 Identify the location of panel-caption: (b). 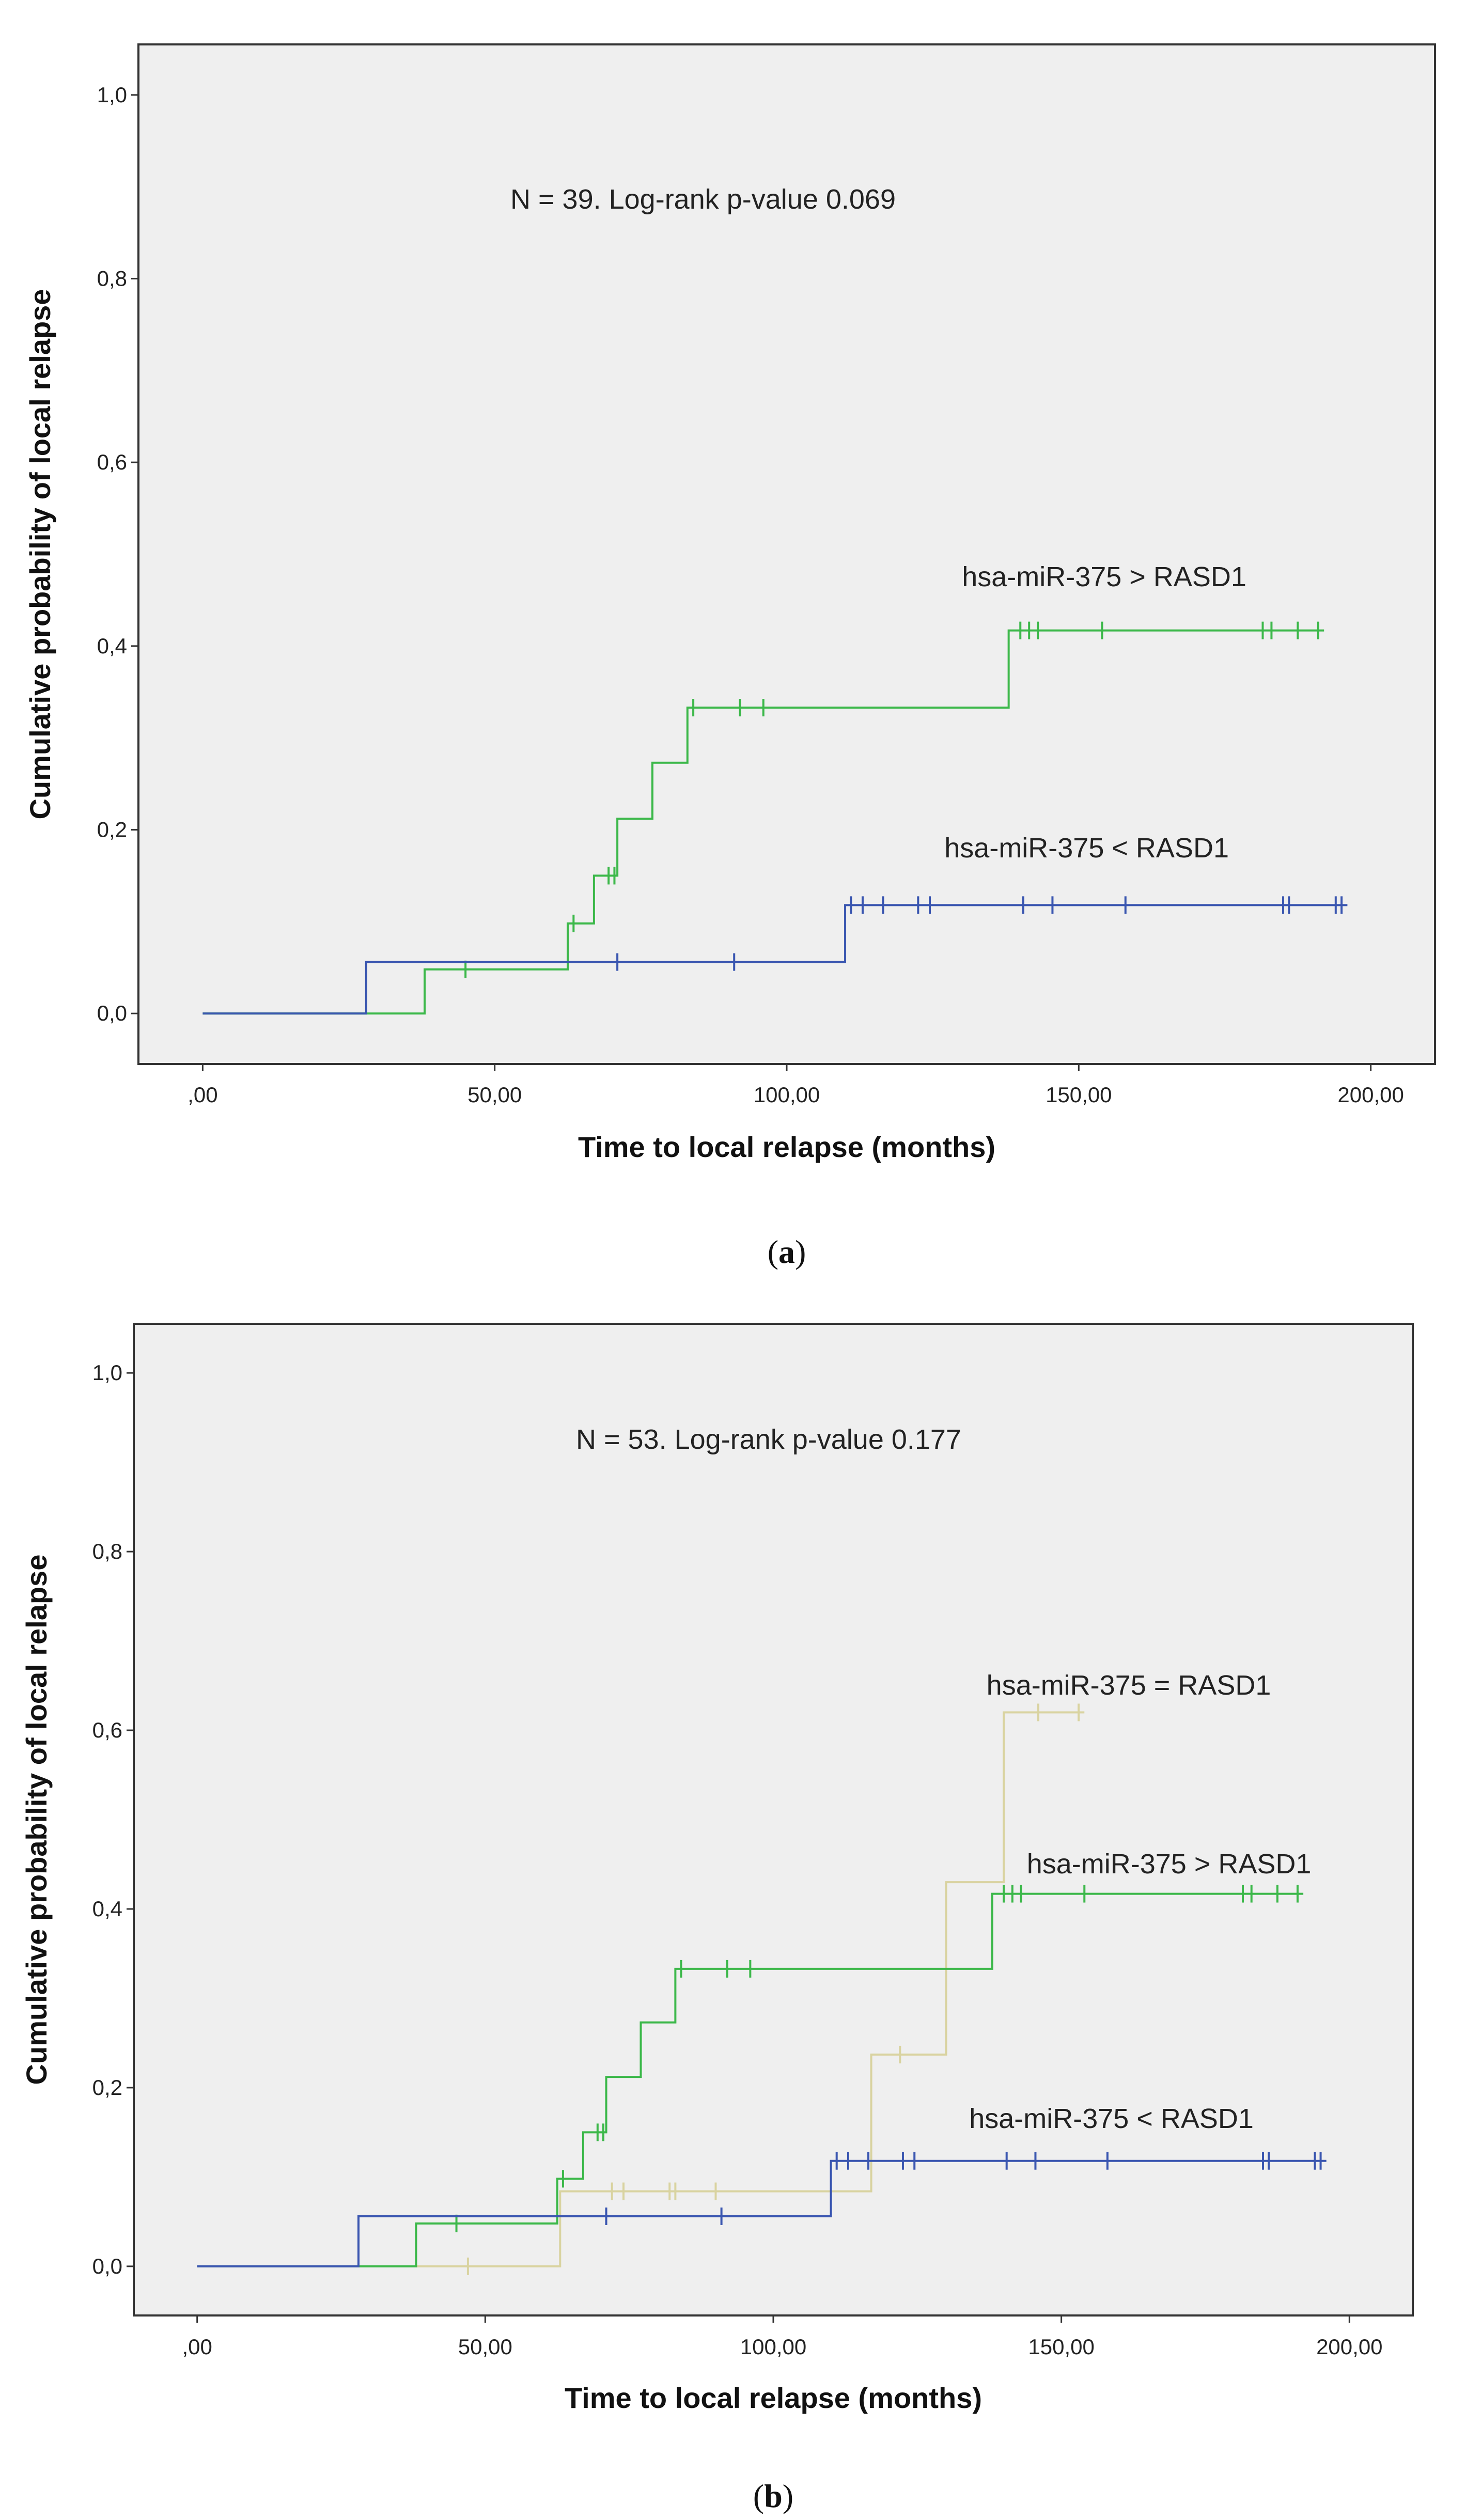
(773, 2496).